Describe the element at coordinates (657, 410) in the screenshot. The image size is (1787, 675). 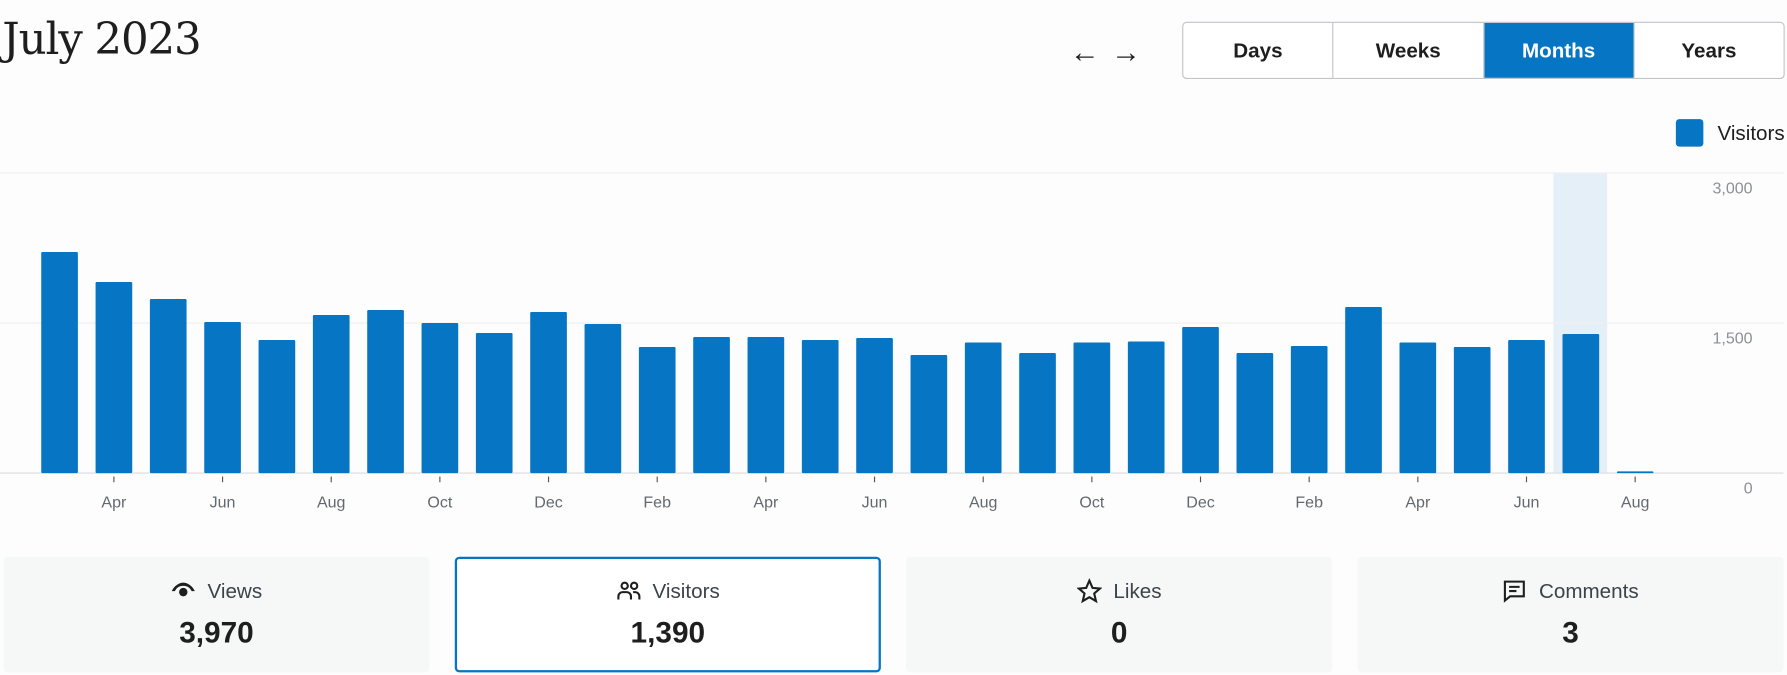
I see `bar-feb-2022` at that location.